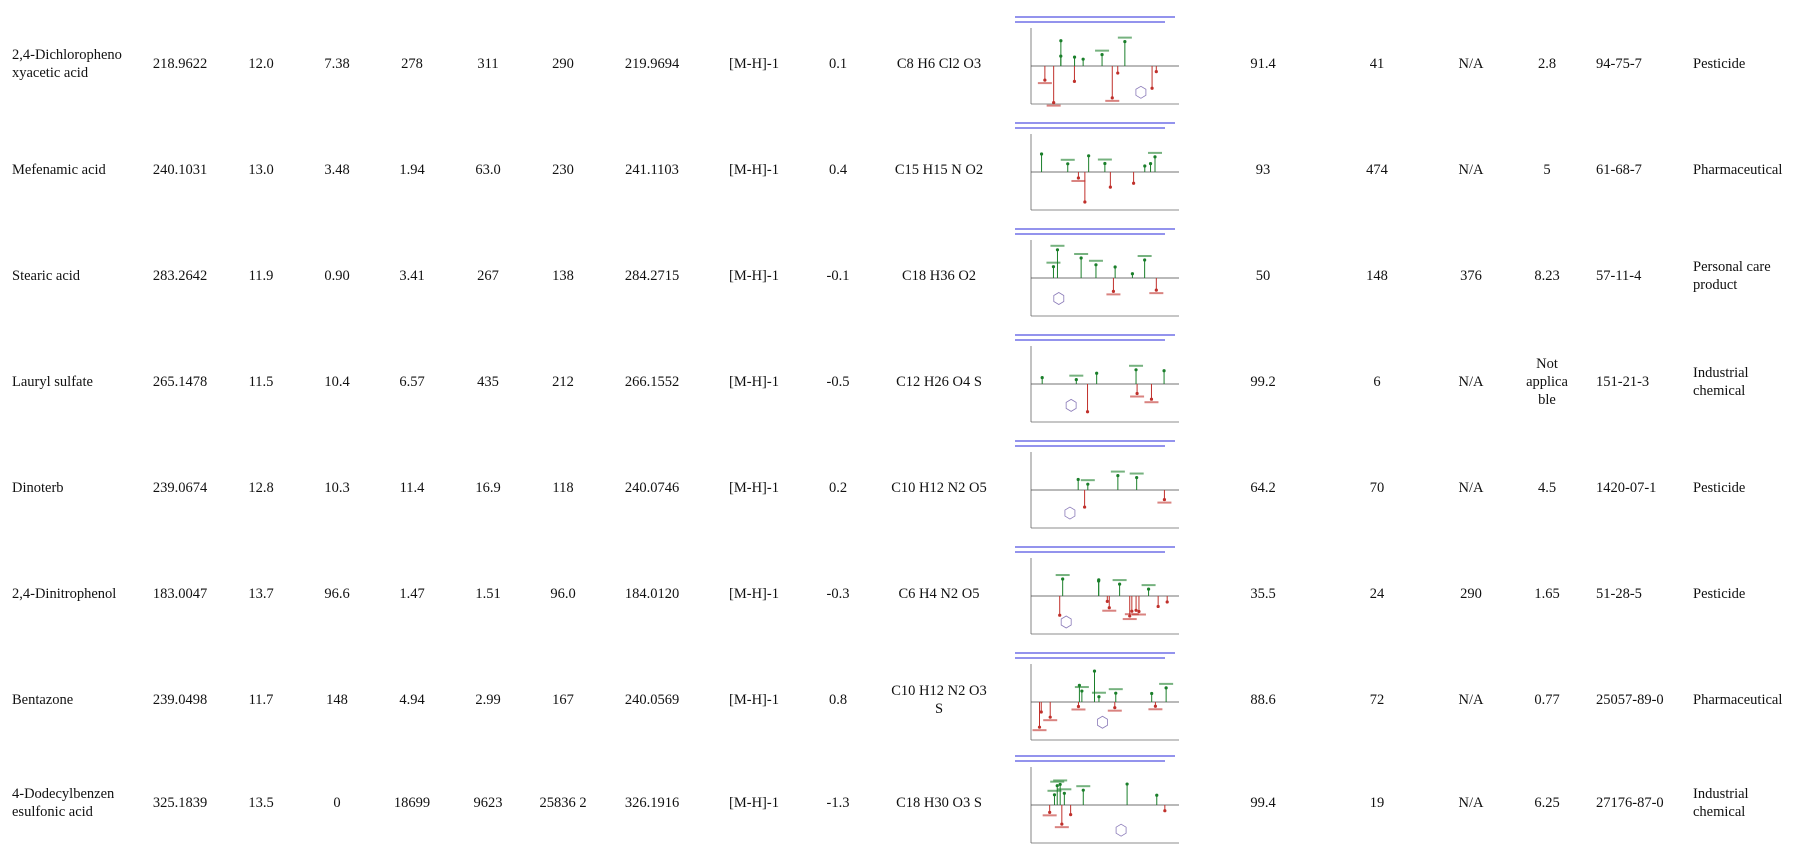  I want to click on value-d: 167, so click(563, 700).